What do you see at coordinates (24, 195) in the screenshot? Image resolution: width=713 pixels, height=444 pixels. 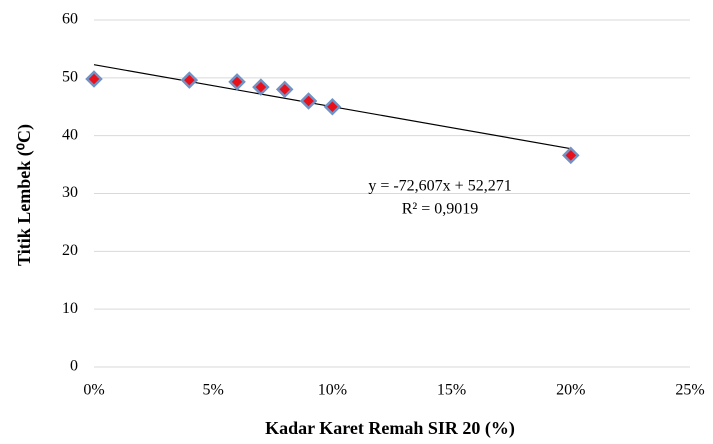 I see `y-axis-title: Titik Lembek (⁰C)` at bounding box center [24, 195].